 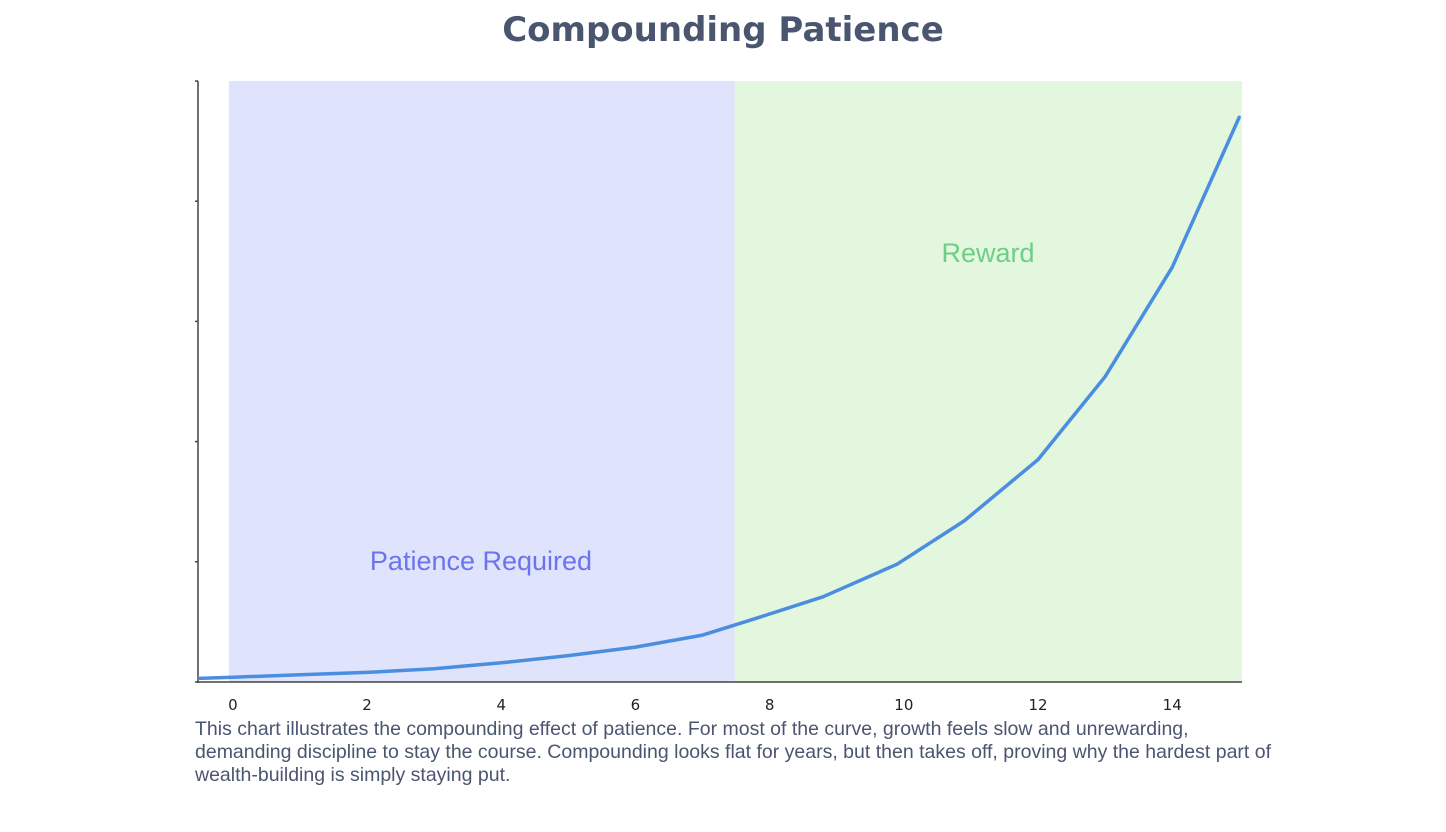 What do you see at coordinates (1037, 705) in the screenshot?
I see `x-tick-label: 12` at bounding box center [1037, 705].